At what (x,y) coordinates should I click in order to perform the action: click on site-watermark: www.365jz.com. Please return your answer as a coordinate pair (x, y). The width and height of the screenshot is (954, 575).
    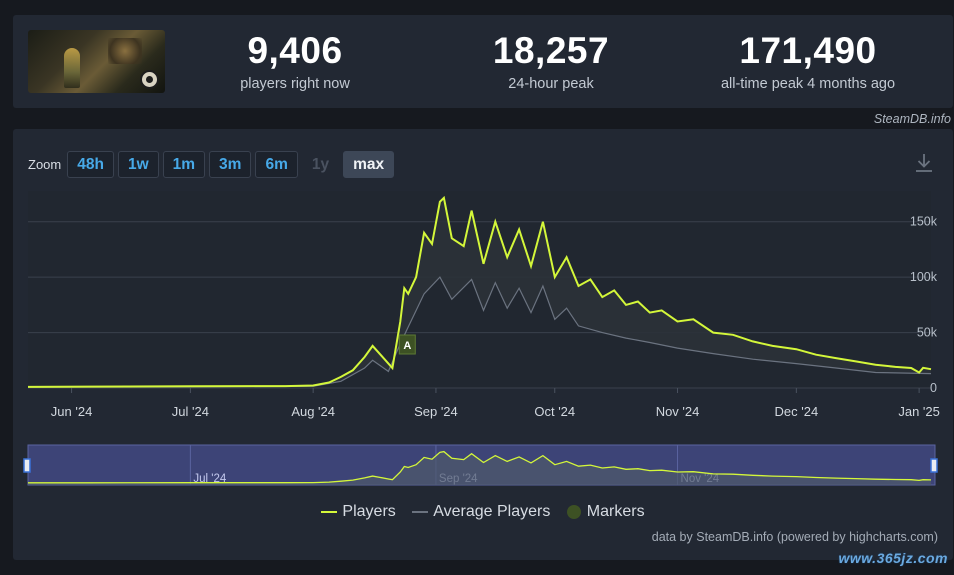
    Looking at the image, I should click on (893, 558).